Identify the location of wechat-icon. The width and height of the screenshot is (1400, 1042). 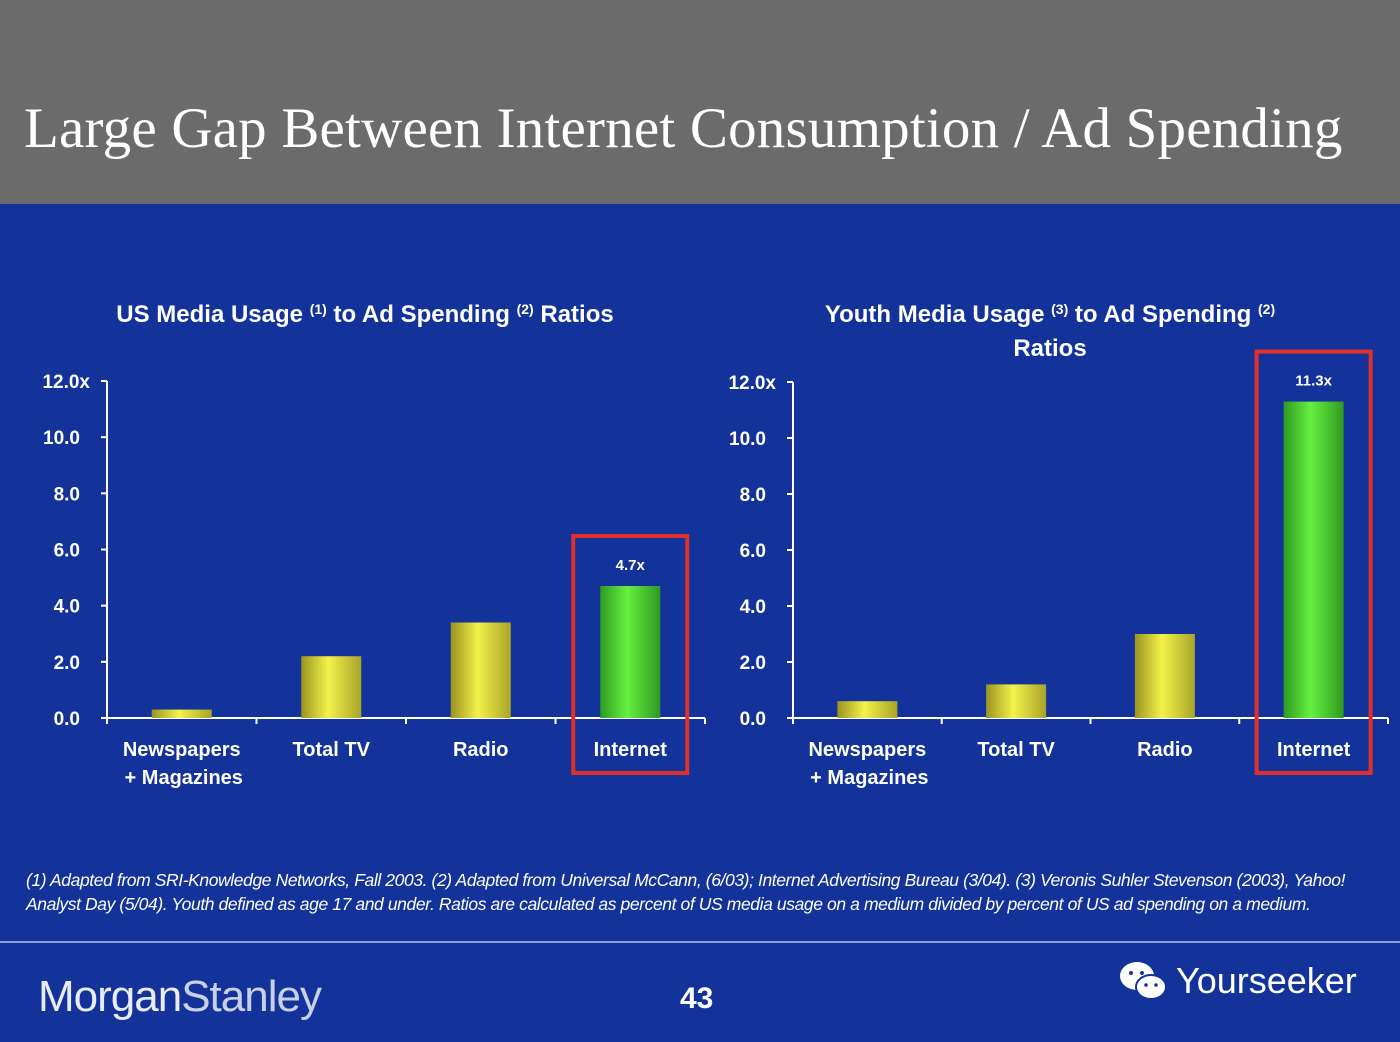
(1143, 981).